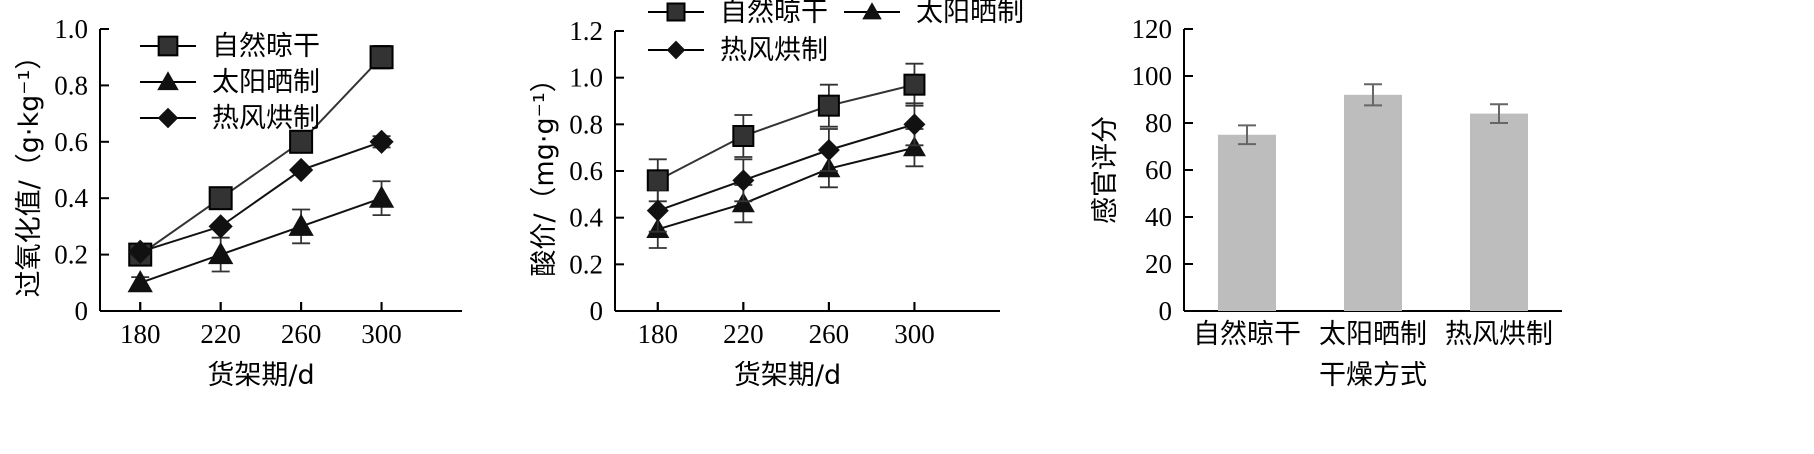 The image size is (1814, 454). What do you see at coordinates (1373, 375) in the screenshot?
I see `x-axis-title: 干燥方式` at bounding box center [1373, 375].